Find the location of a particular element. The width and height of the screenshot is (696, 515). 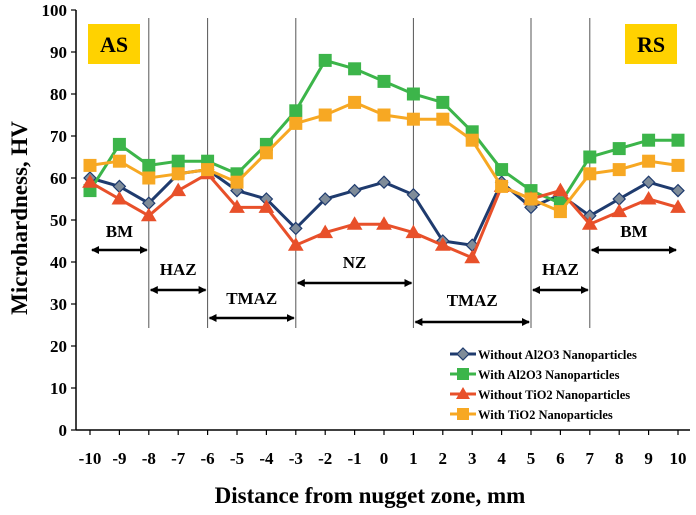

x-tick-label: -10 is located at coordinates (90, 458).